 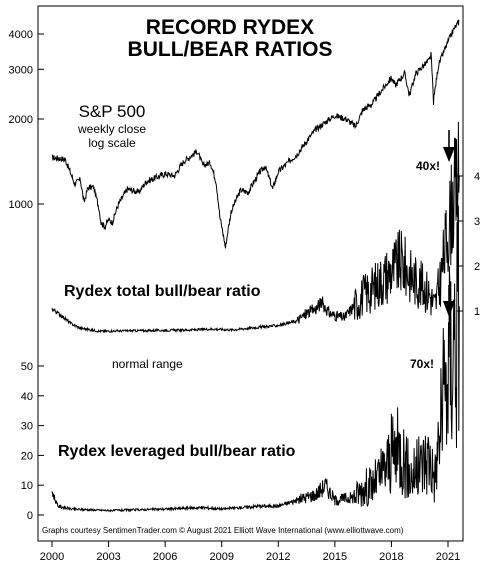 What do you see at coordinates (448, 556) in the screenshot?
I see `x-tick-label: 2021` at bounding box center [448, 556].